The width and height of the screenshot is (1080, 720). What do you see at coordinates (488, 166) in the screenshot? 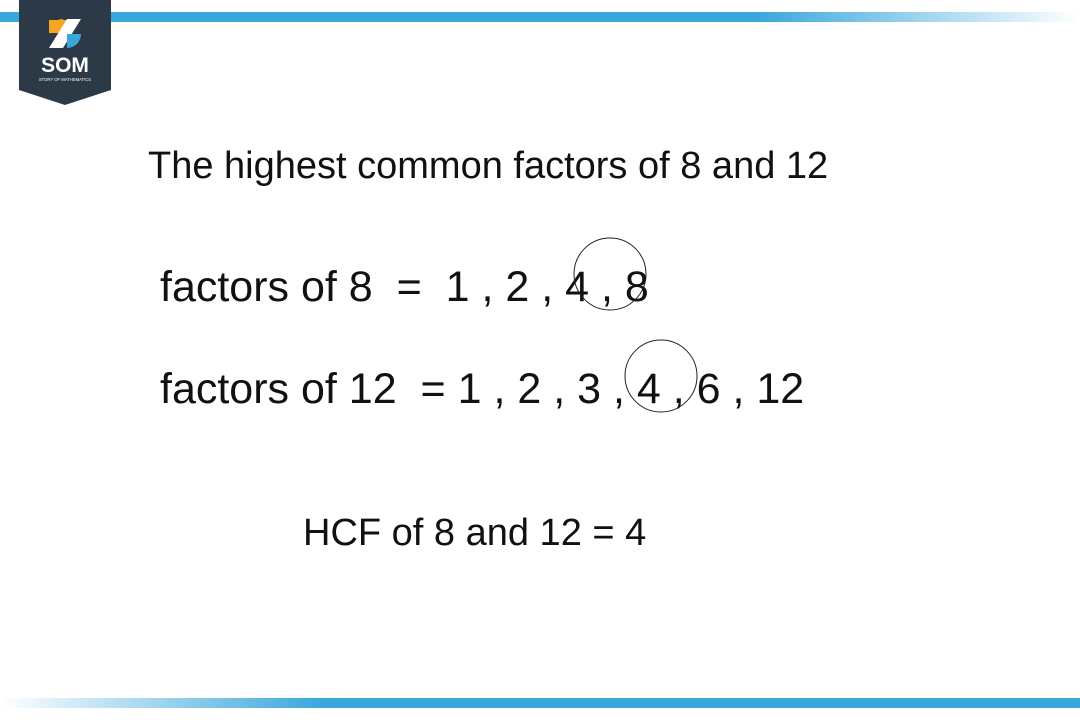
I see `page-title: The highest common factors of 8 and 12` at bounding box center [488, 166].